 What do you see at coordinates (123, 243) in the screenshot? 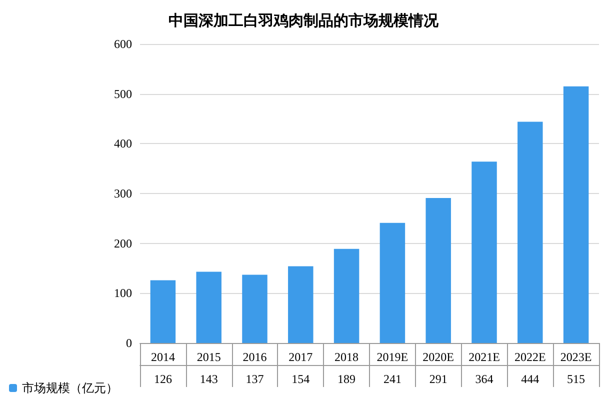
I see `y-tick-label: 200` at bounding box center [123, 243].